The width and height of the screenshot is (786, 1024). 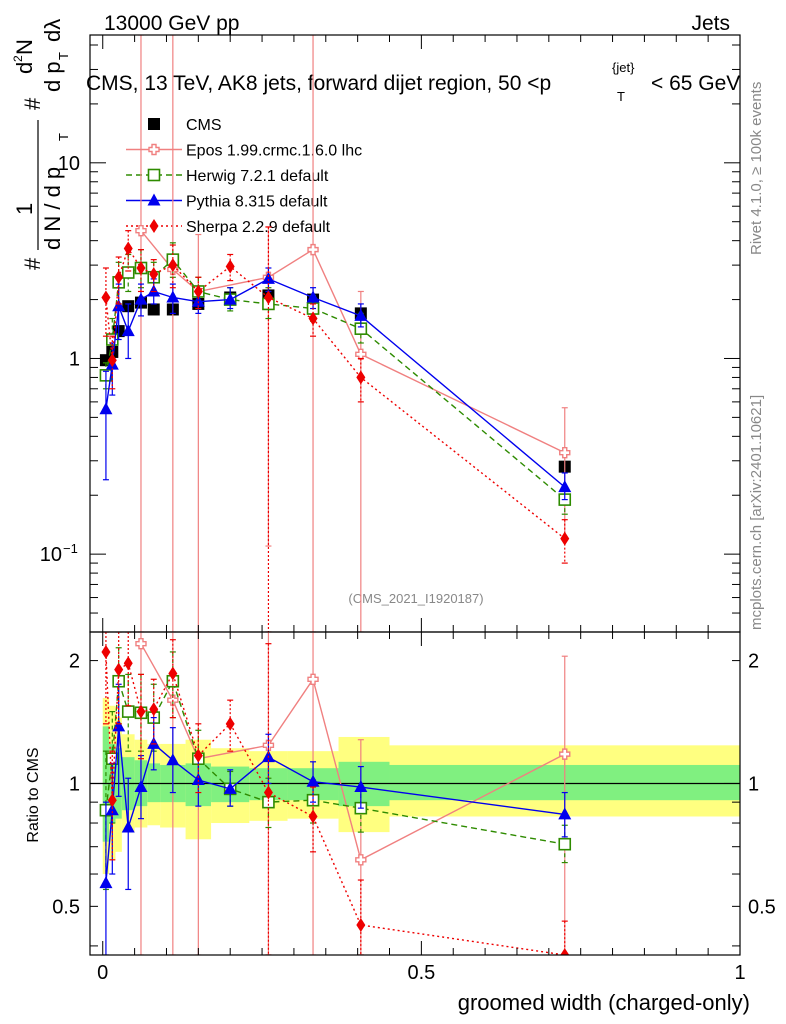 I want to click on ratio-ytick-label: 1, so click(x=74, y=784).